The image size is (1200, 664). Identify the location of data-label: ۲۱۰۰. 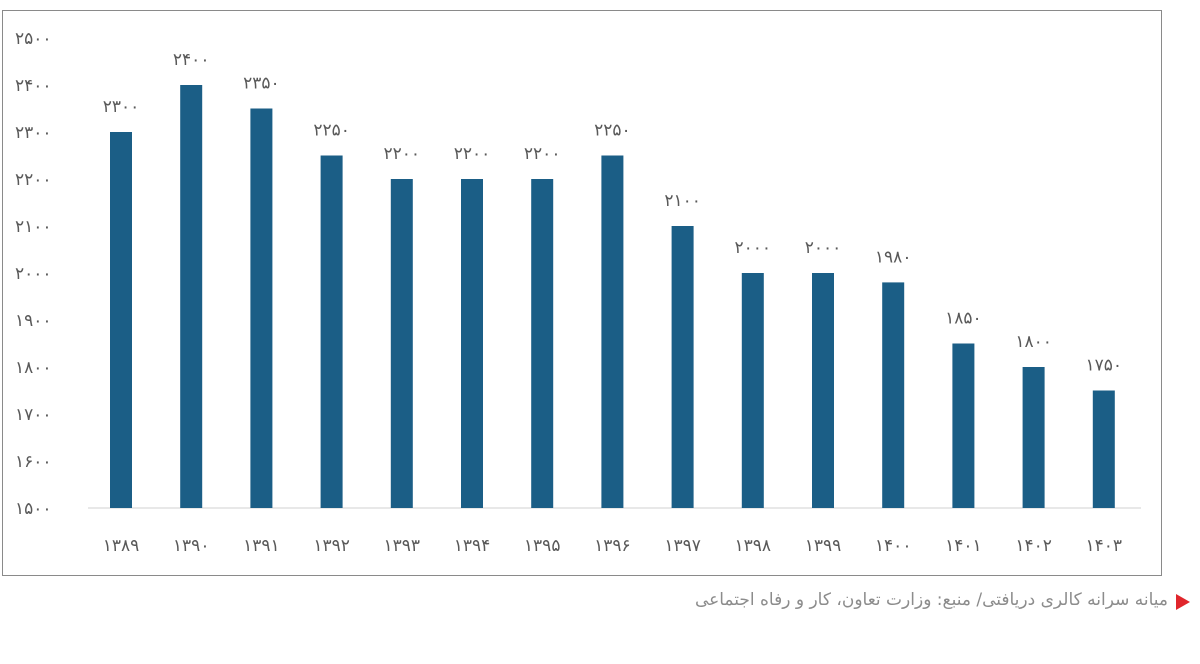
(682, 201).